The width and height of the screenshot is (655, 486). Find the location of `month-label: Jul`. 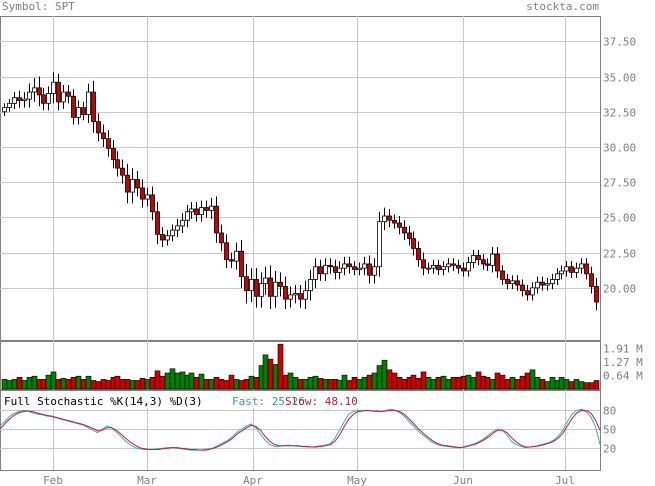

month-label: Jul is located at coordinates (565, 480).